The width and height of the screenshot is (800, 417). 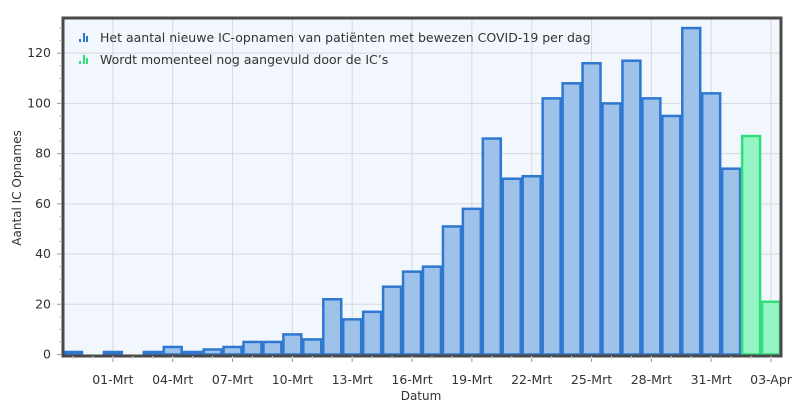 I want to click on y-tick-label: 100, so click(x=39, y=102).